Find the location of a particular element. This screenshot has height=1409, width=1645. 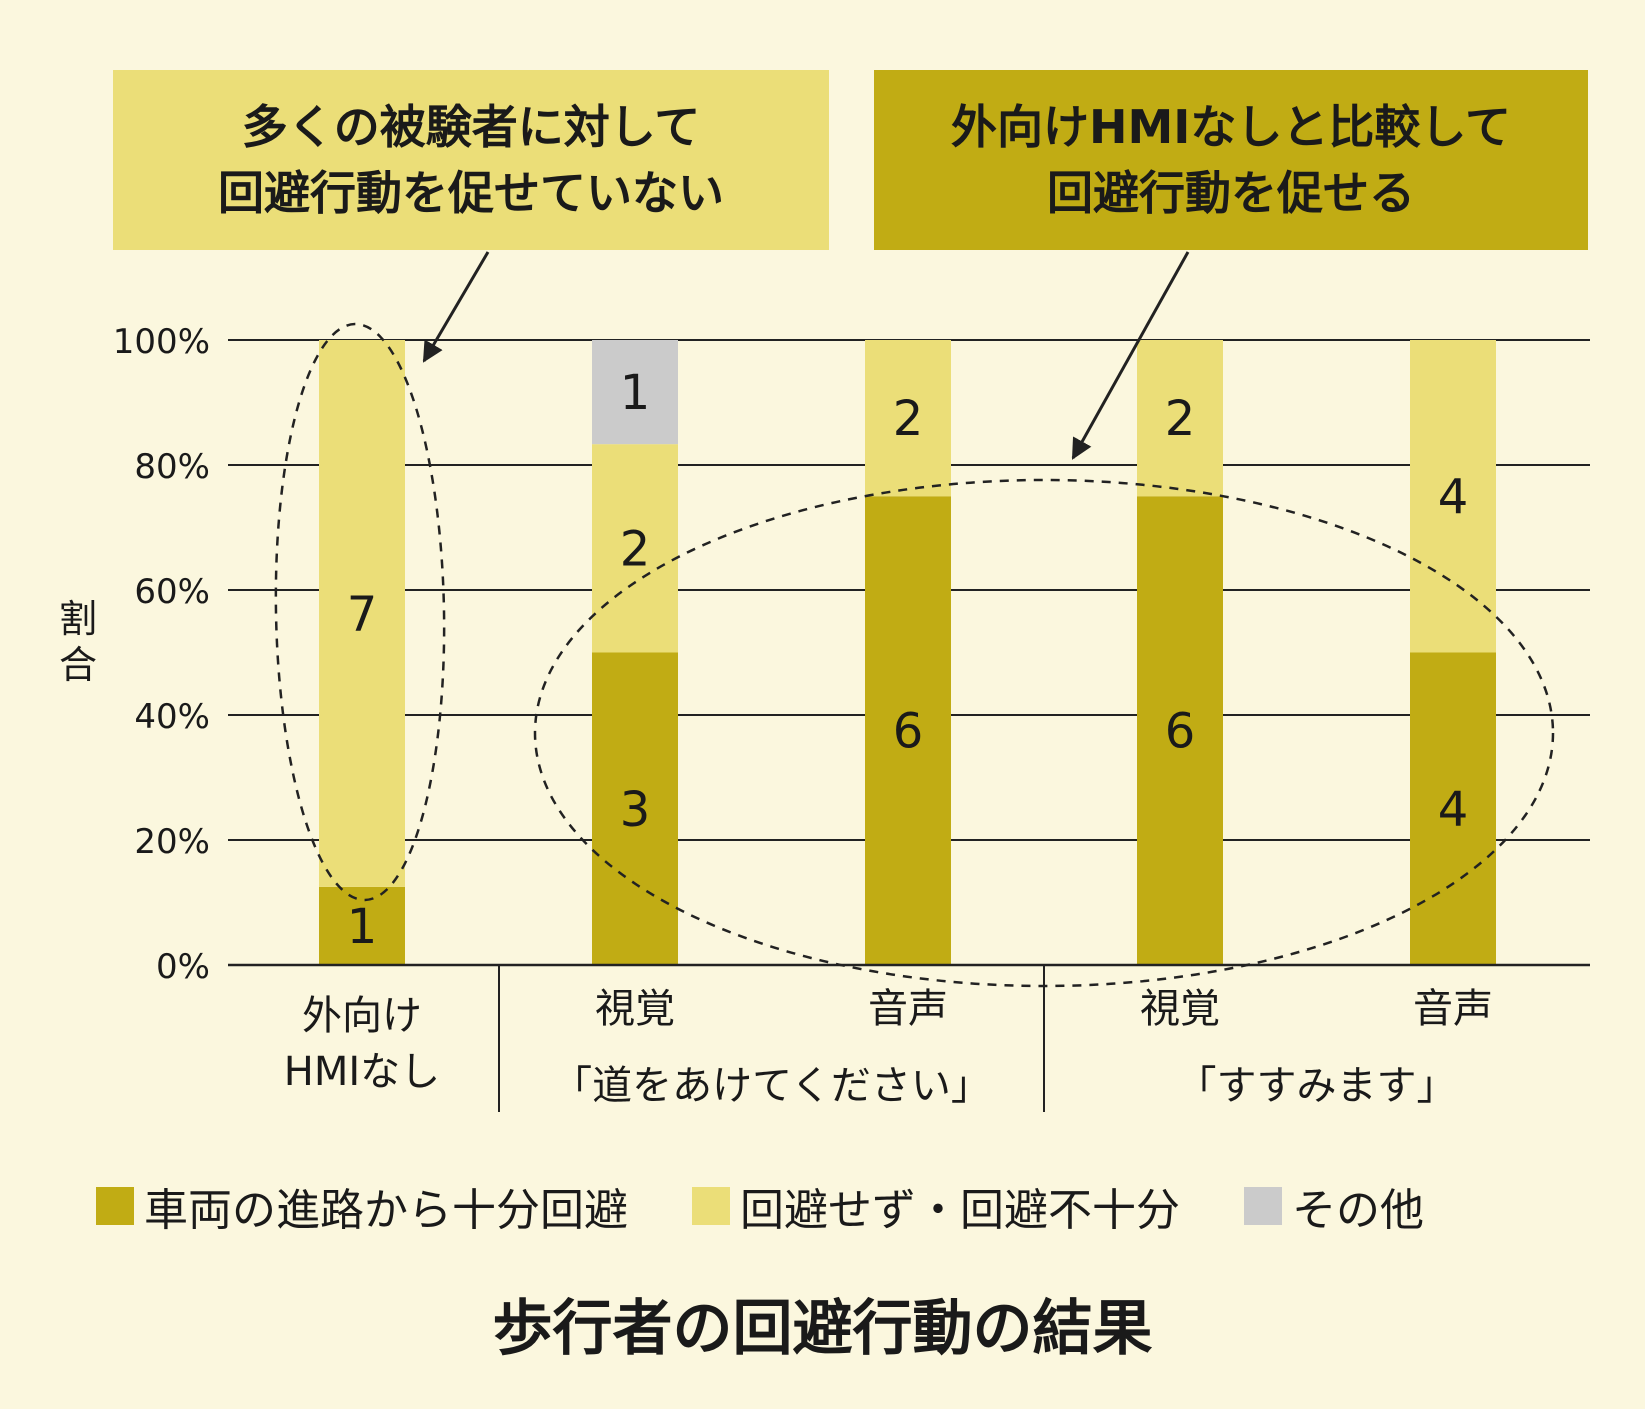

annotation-right-line-1: 外向けHMIなしと比較して is located at coordinates (1230, 127).